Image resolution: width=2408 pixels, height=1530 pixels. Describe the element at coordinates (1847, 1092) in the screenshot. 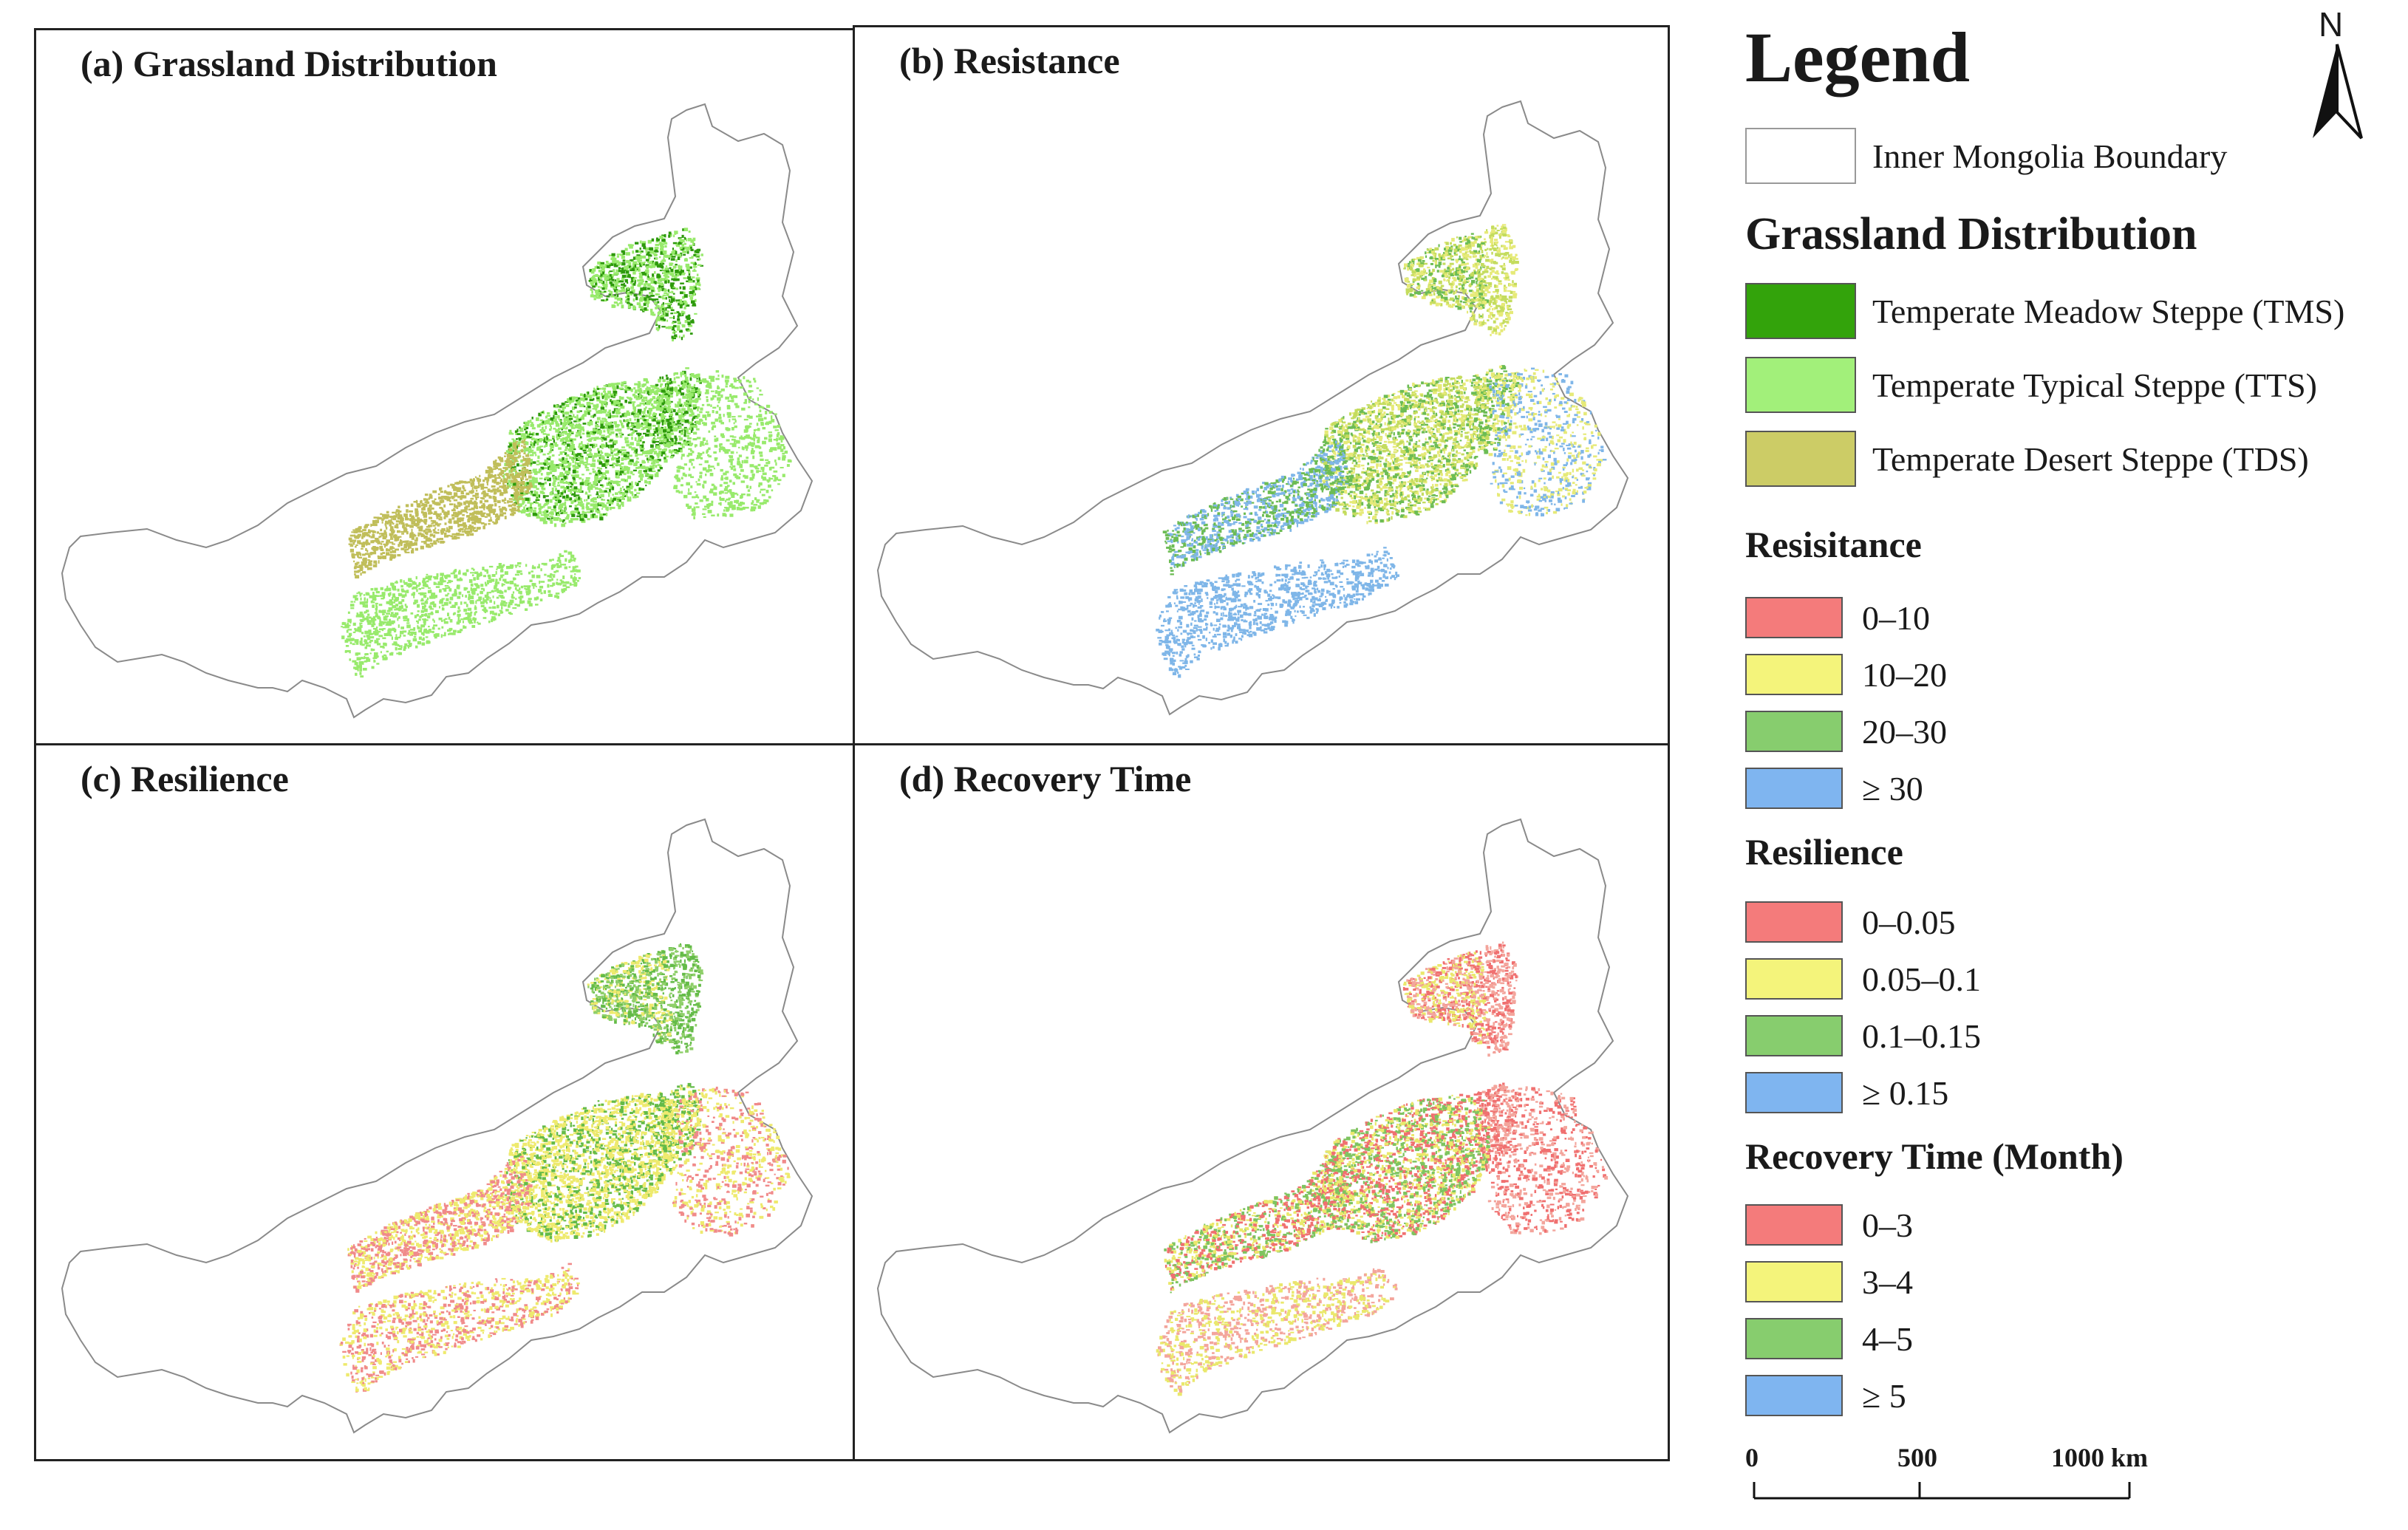

I see `legend-item-resilience-3: ≥ 0.15` at that location.